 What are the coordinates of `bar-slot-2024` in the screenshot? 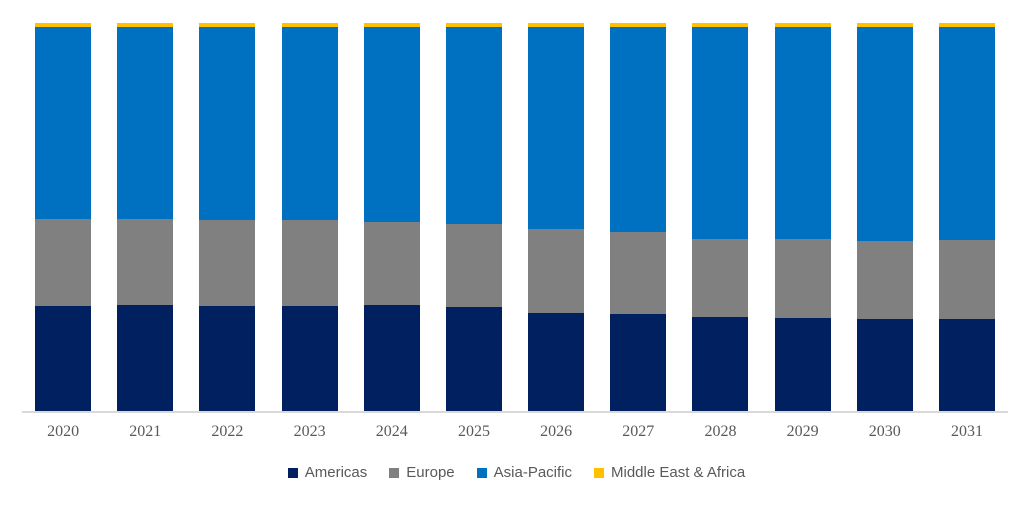 It's located at (392, 217).